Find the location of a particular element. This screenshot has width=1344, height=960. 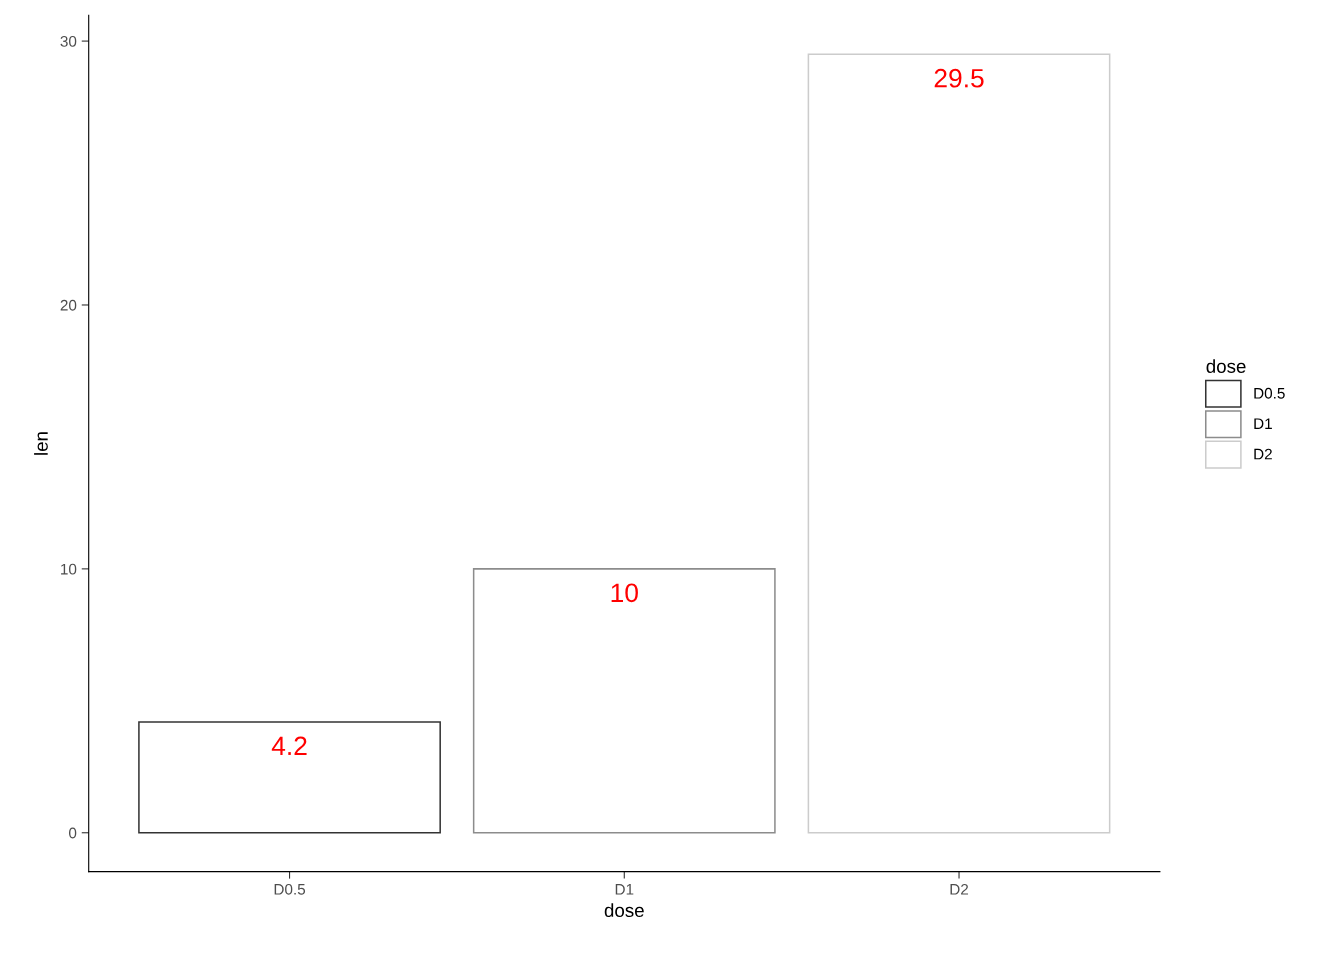

legend-label: D2 is located at coordinates (1263, 454).